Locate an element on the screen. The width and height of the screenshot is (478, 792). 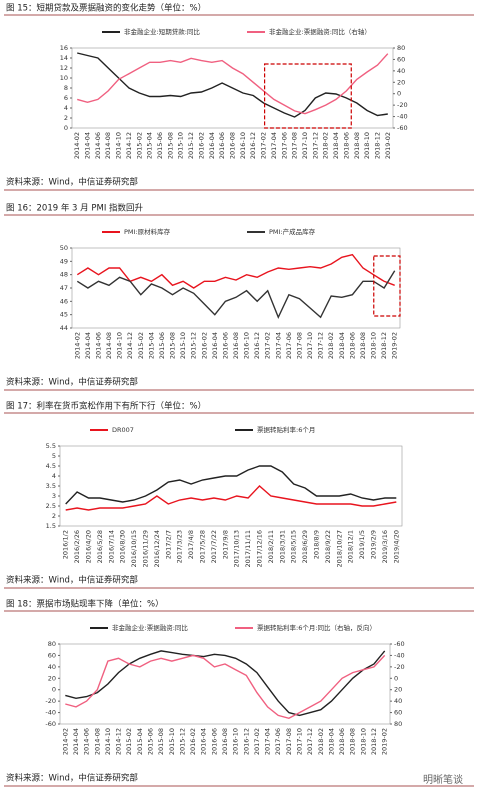
x-tick-label: 2016/7/14 is located at coordinates (111, 546).